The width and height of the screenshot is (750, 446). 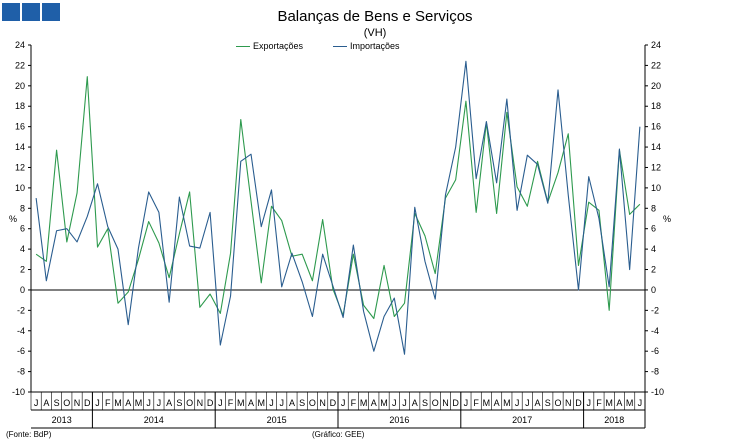 I want to click on y-tick-label-left: 0, so click(x=22, y=290).